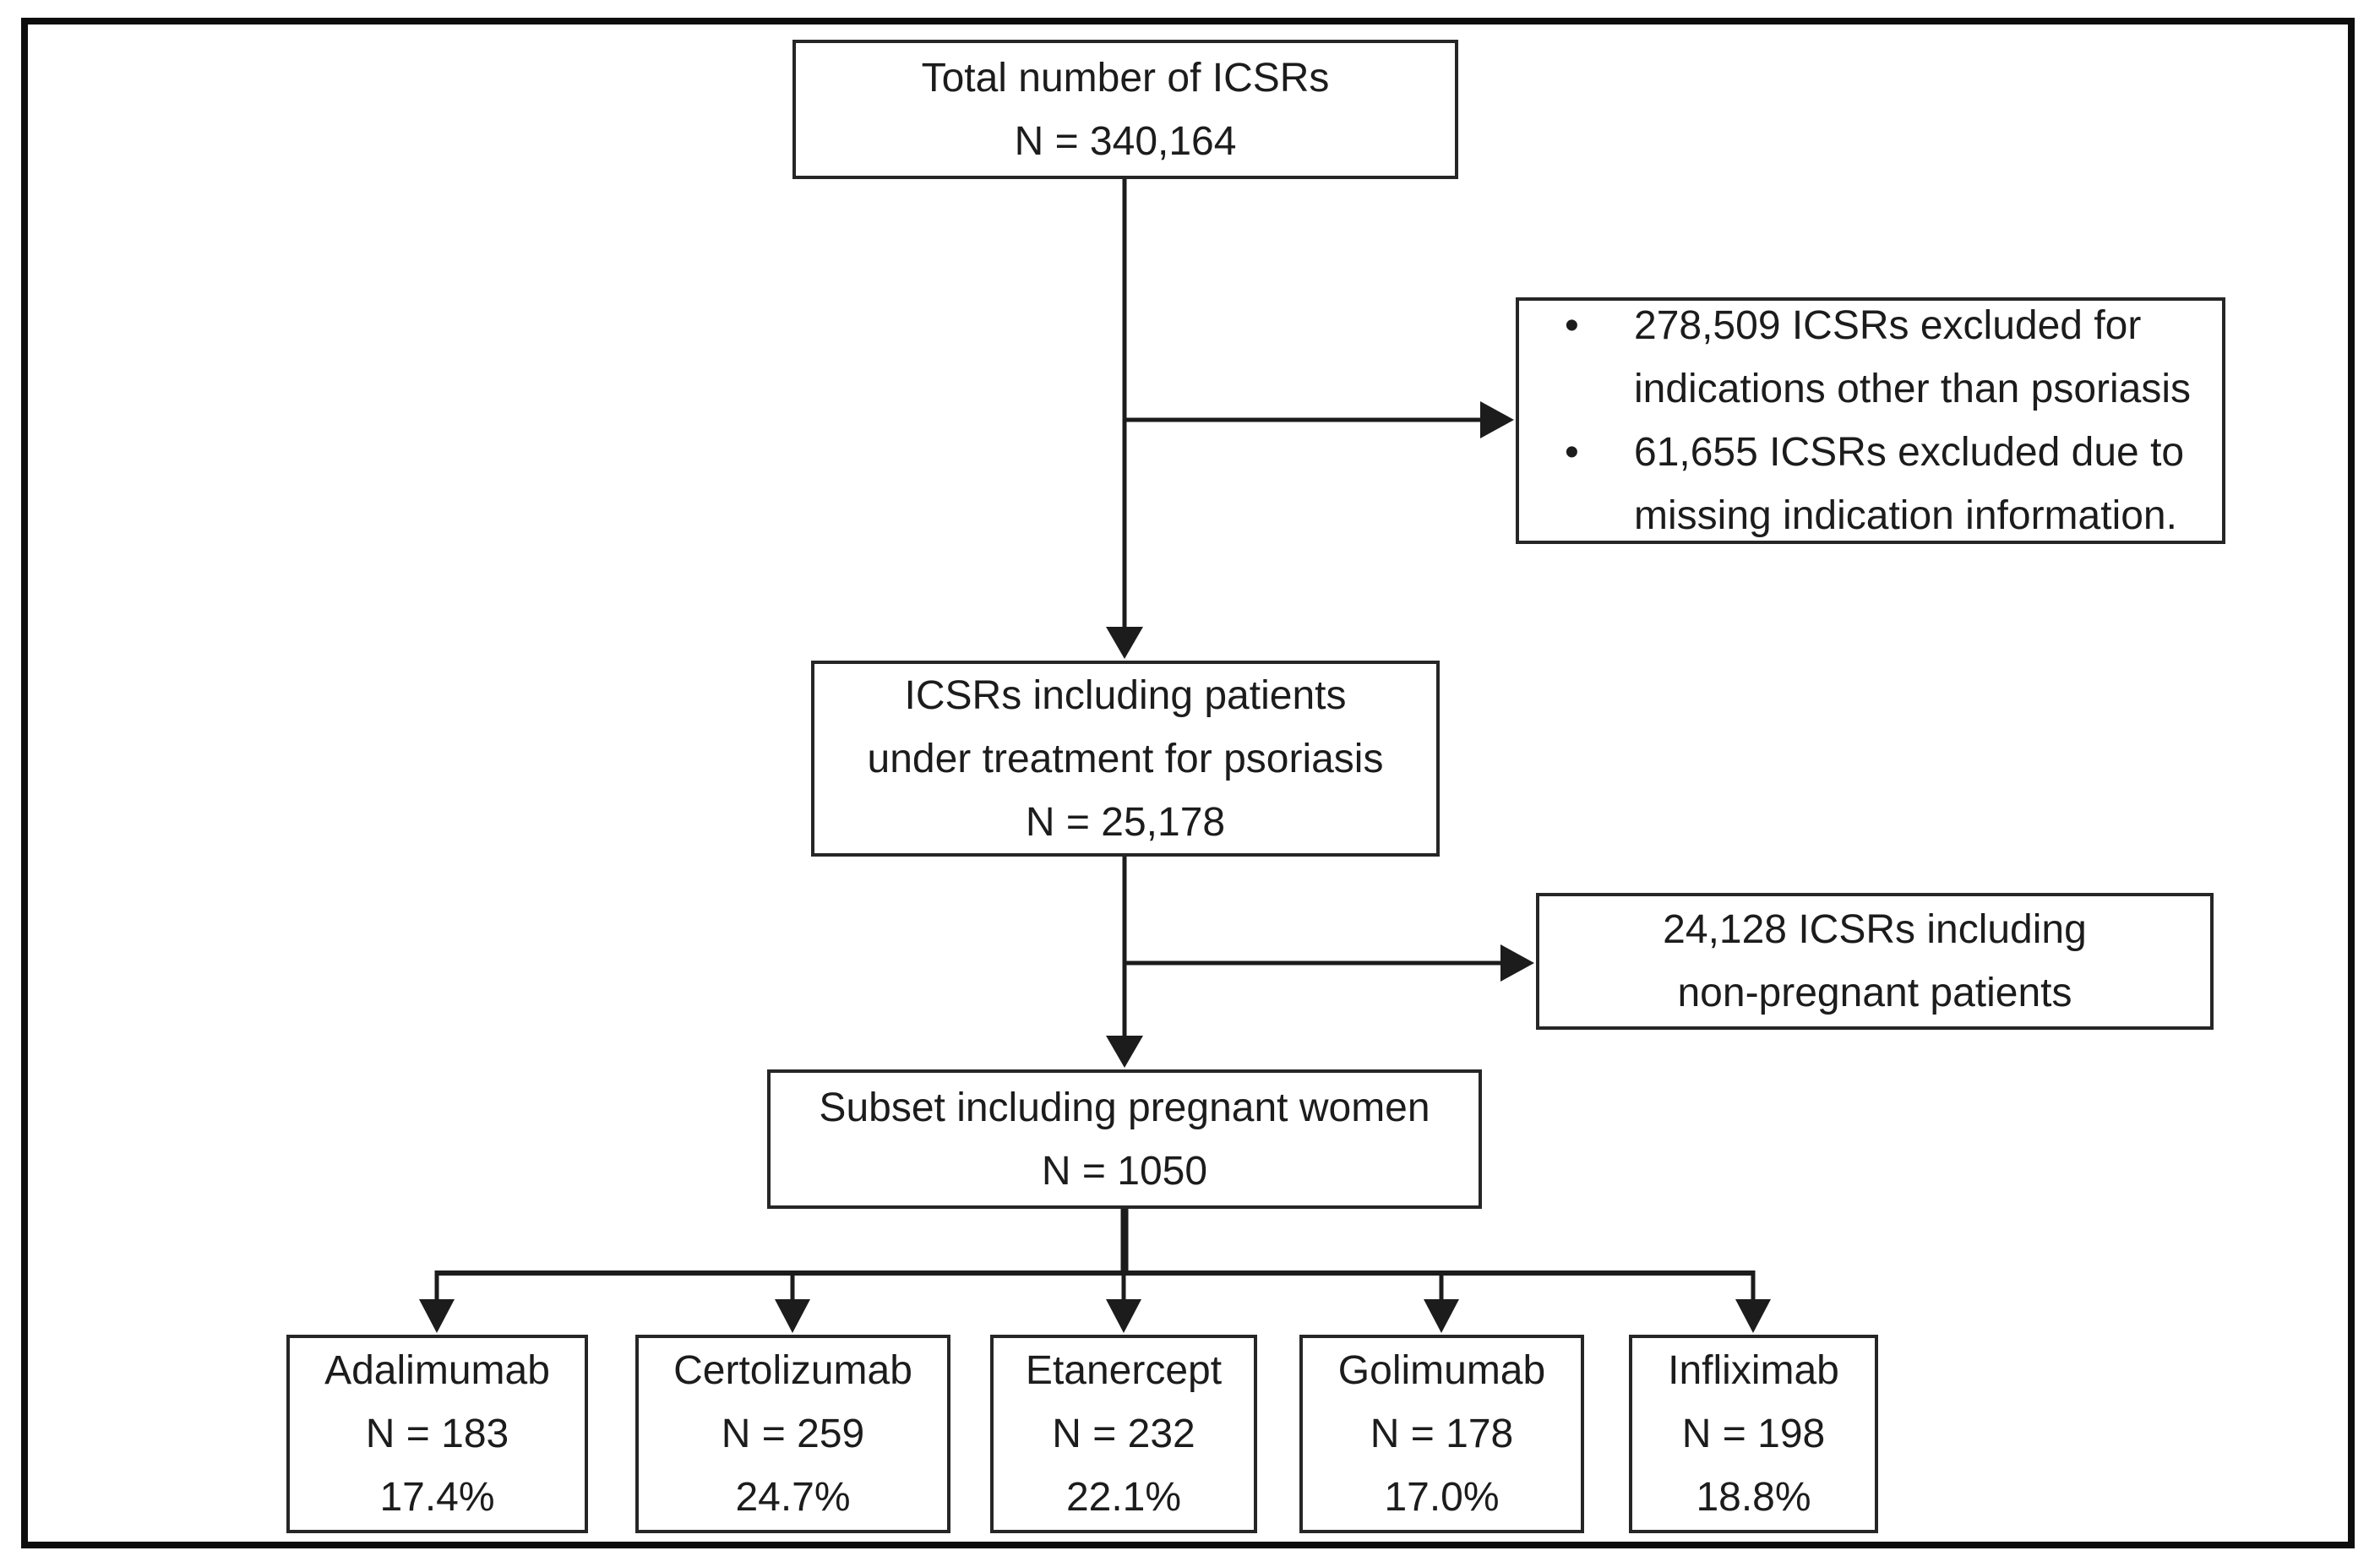  I want to click on drug-count: N = 198, so click(1753, 1434).